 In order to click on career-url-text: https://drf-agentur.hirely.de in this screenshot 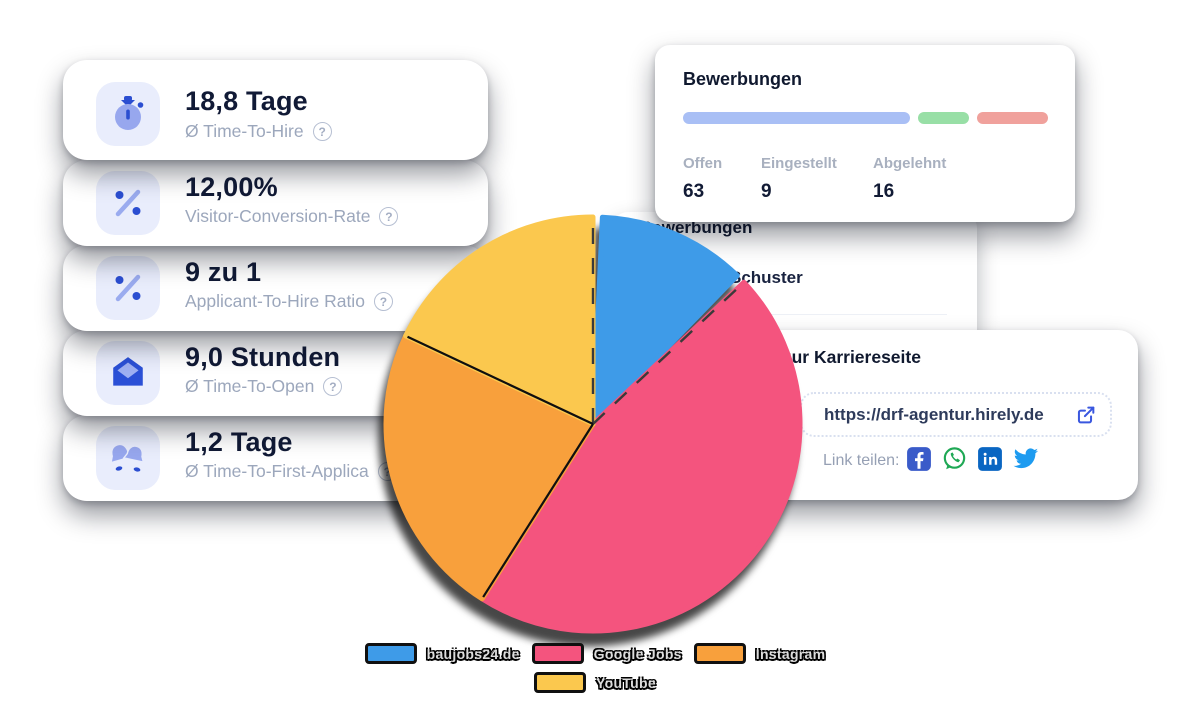, I will do `click(934, 414)`.